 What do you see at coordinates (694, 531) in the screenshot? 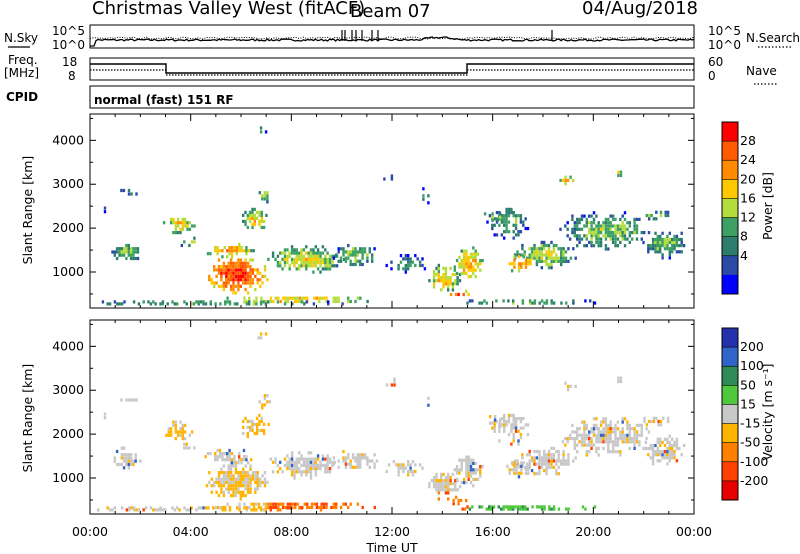
I see `xtick-label: 00:00` at bounding box center [694, 531].